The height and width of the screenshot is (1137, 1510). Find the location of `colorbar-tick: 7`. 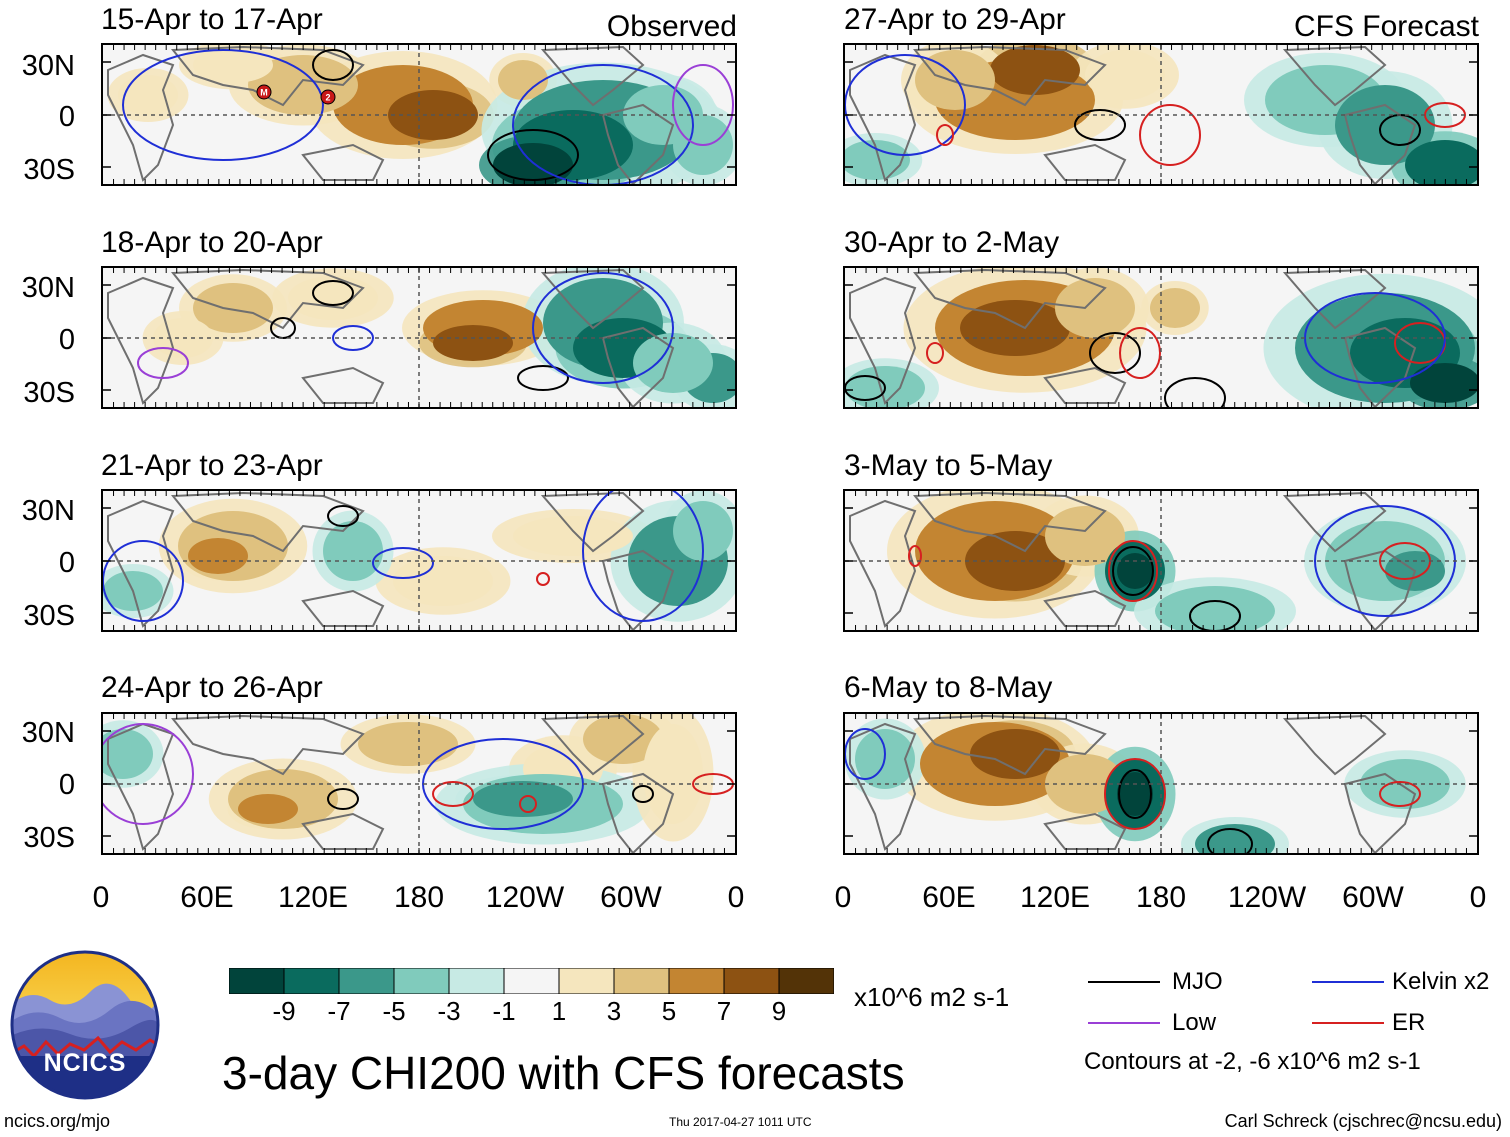

colorbar-tick: 7 is located at coordinates (724, 1011).